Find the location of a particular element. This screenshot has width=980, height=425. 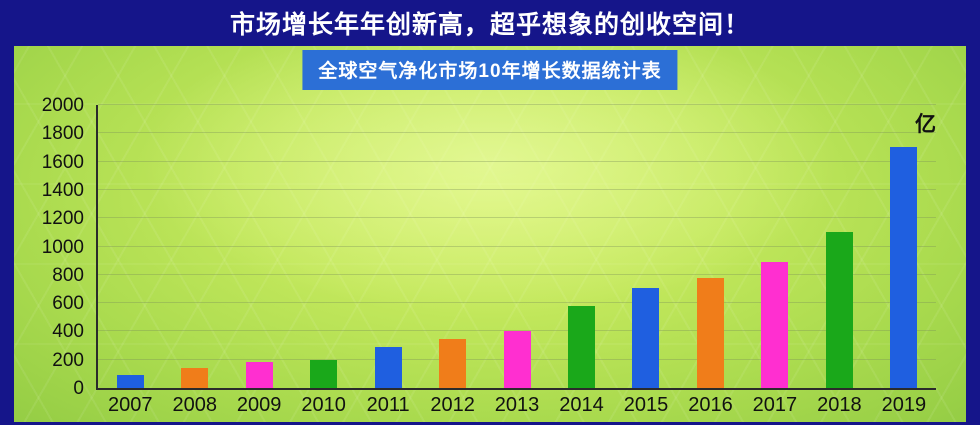

y-tick-label: 200 is located at coordinates (68, 360).